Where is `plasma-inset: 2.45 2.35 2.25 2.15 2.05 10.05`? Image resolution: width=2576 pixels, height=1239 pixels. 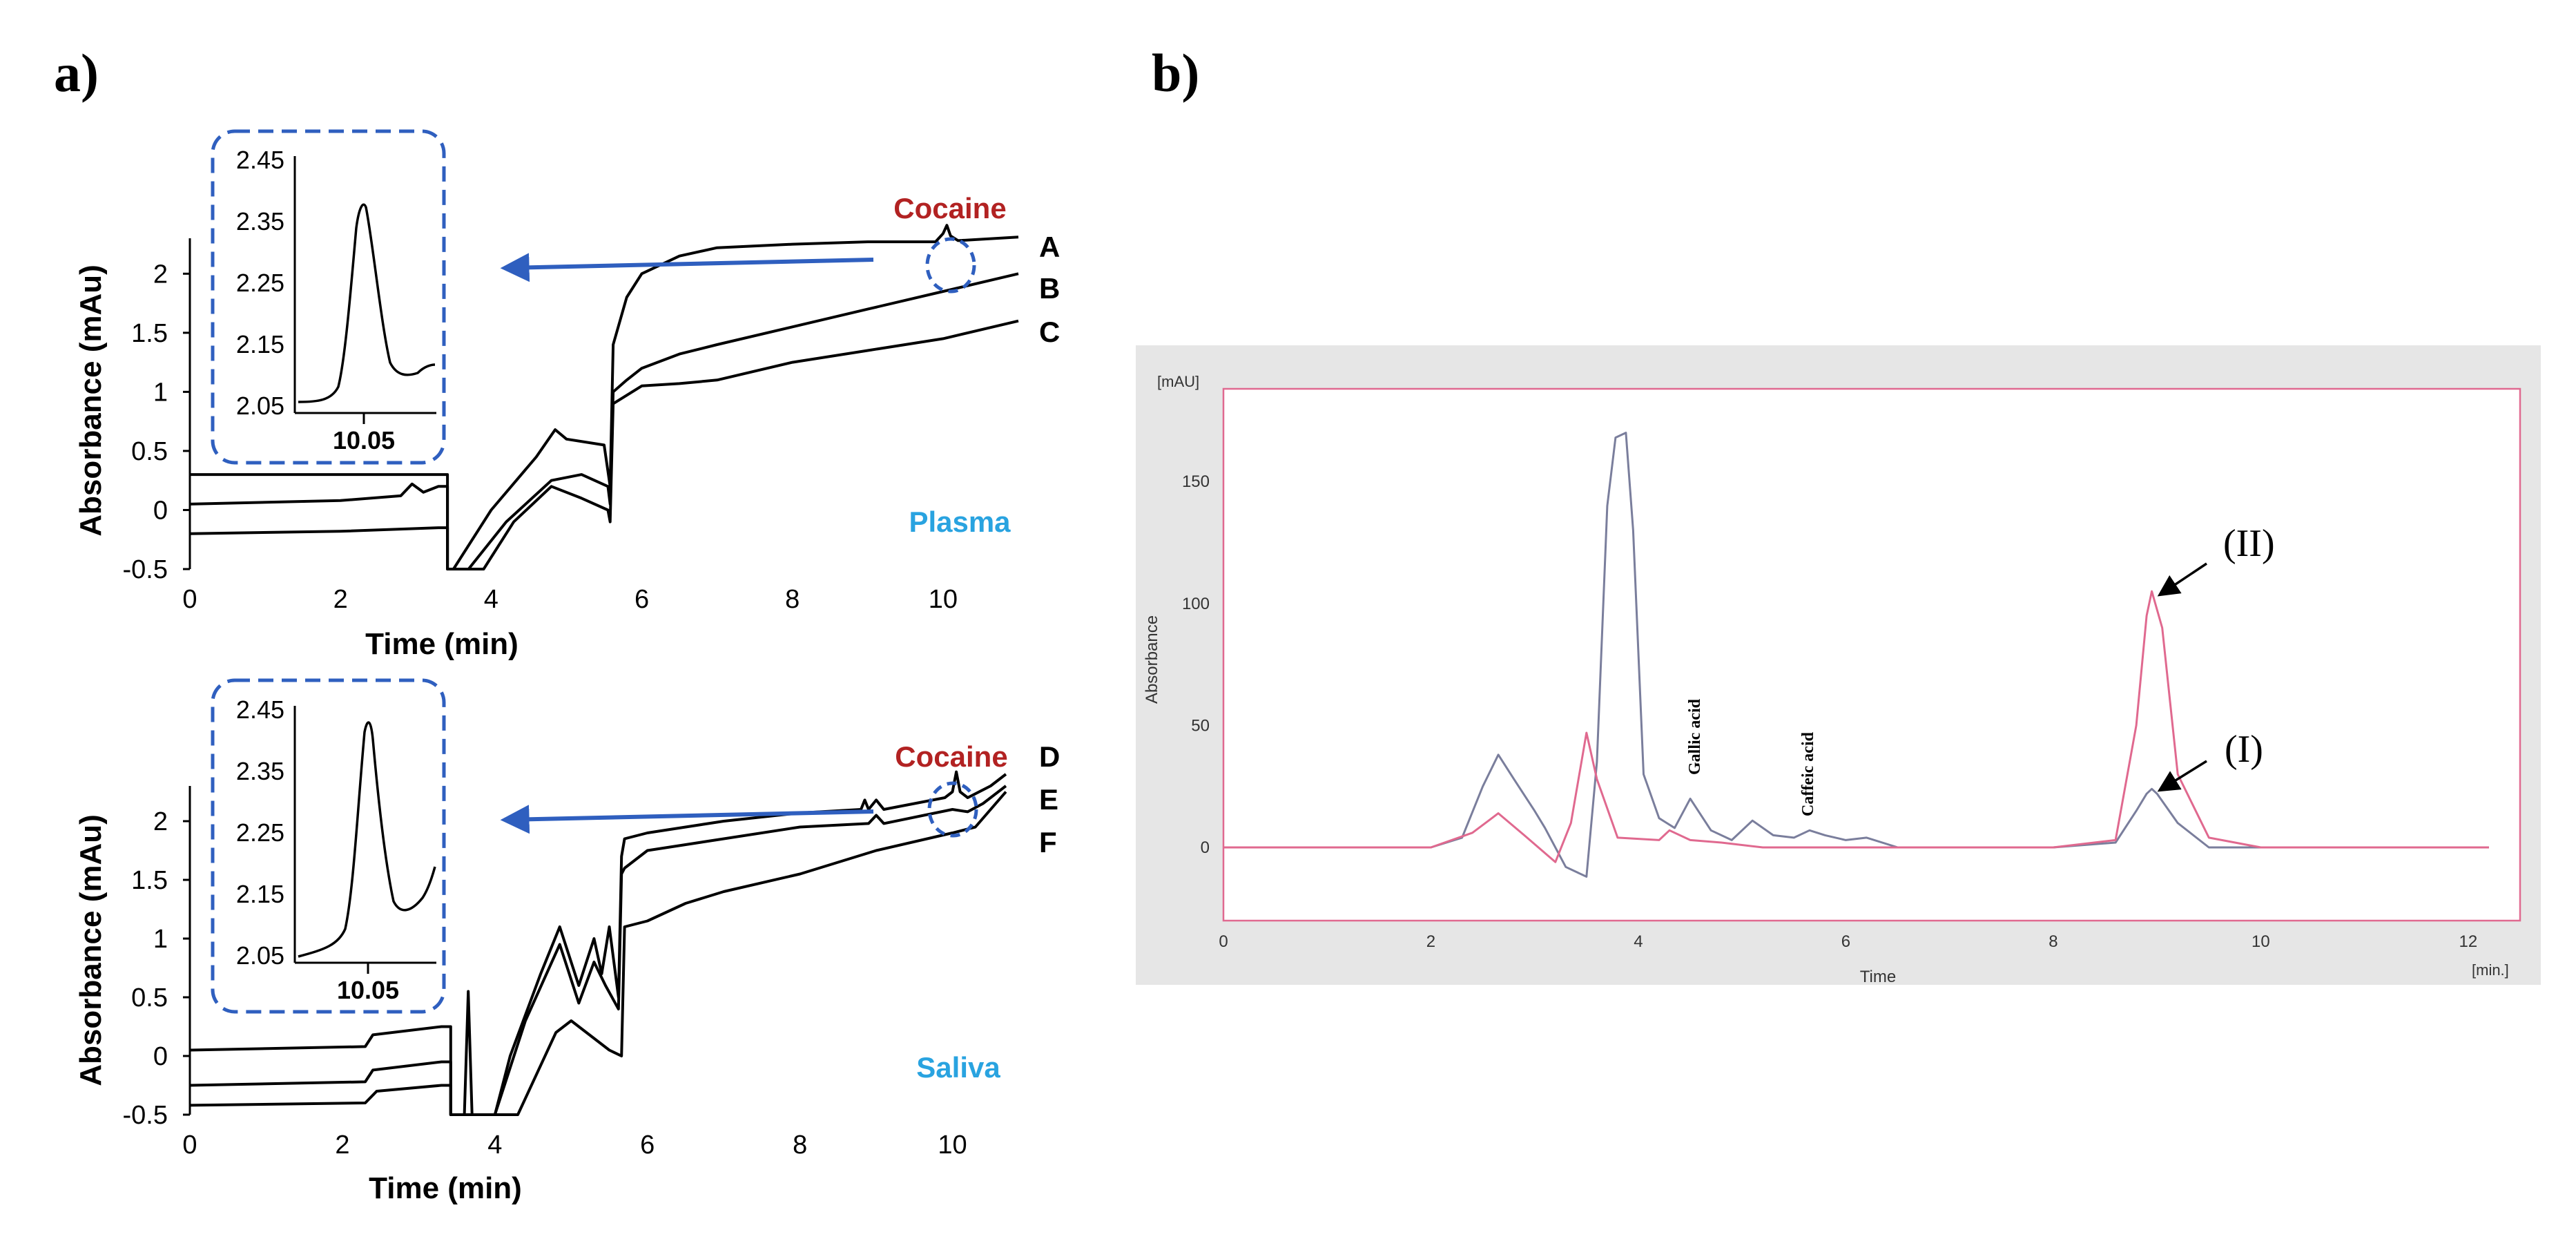 plasma-inset: 2.45 2.35 2.25 2.15 2.05 10.05 is located at coordinates (336, 300).